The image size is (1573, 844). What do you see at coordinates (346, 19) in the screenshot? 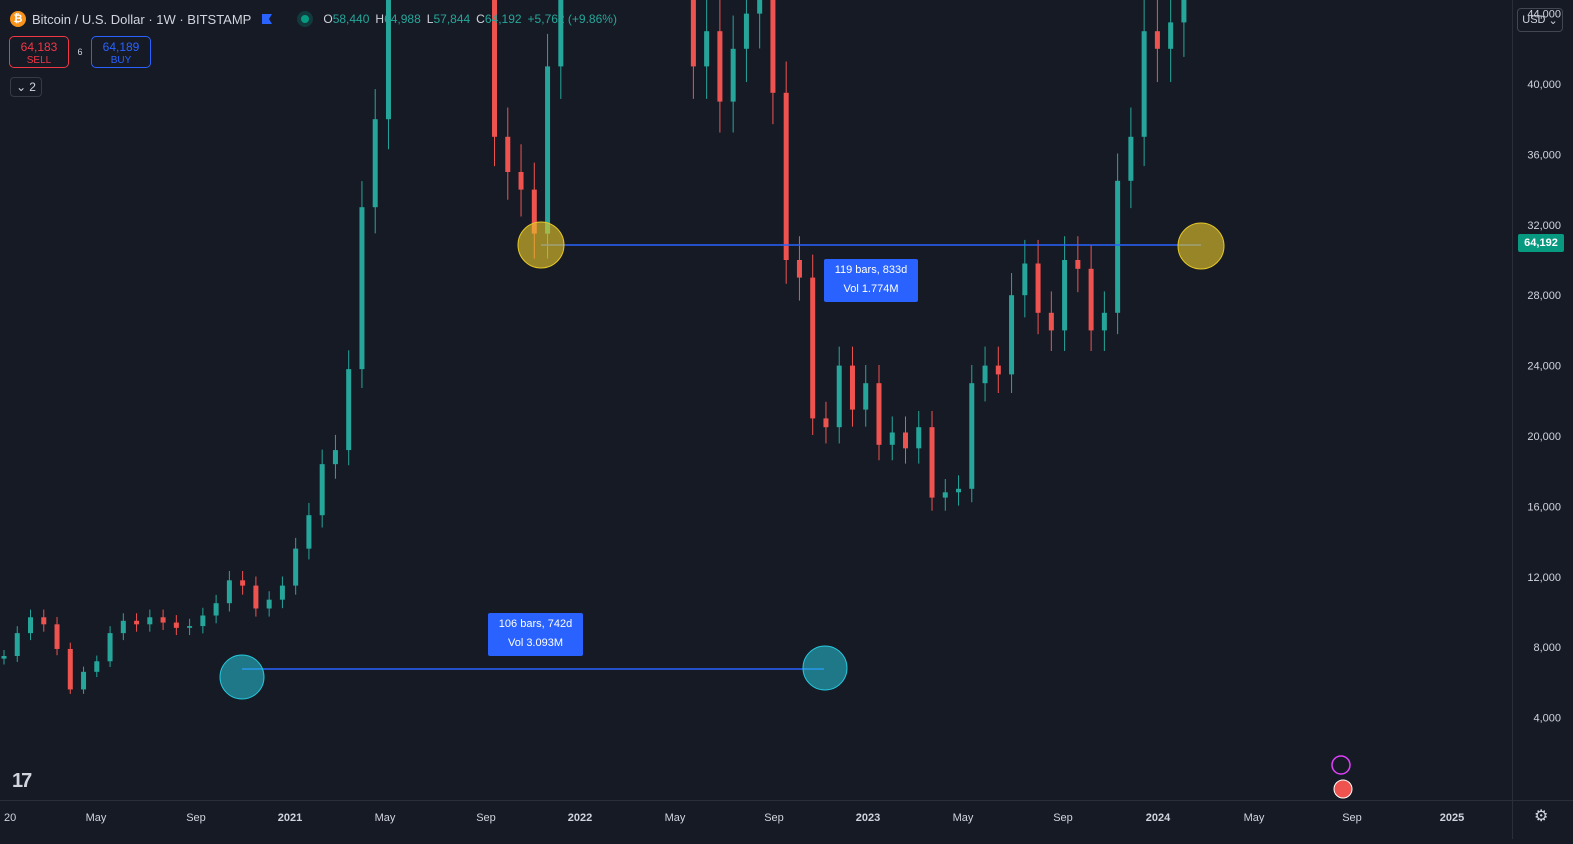
I see `ohlc-open: O58,440` at bounding box center [346, 19].